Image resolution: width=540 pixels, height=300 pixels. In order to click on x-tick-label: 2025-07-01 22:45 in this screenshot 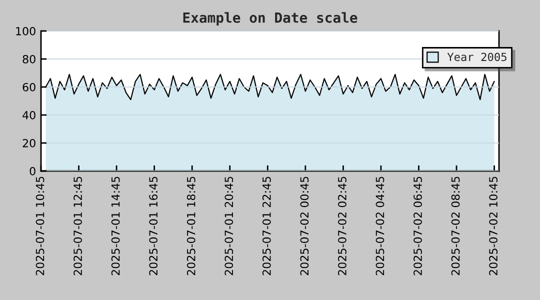, I will do `click(266, 226)`.